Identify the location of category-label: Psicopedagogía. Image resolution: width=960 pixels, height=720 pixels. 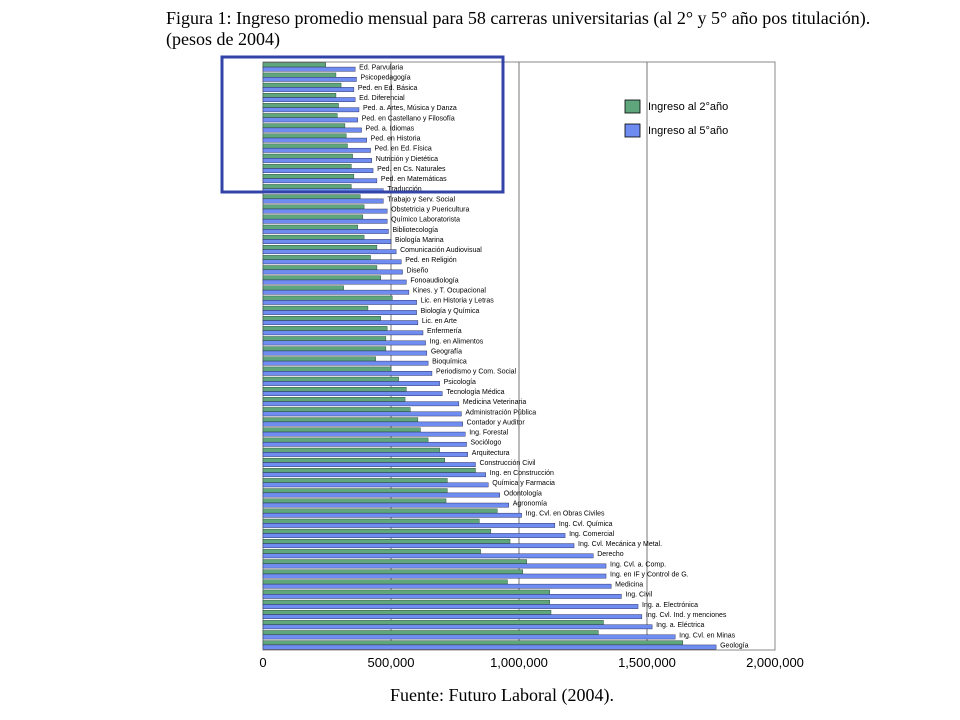
(385, 78).